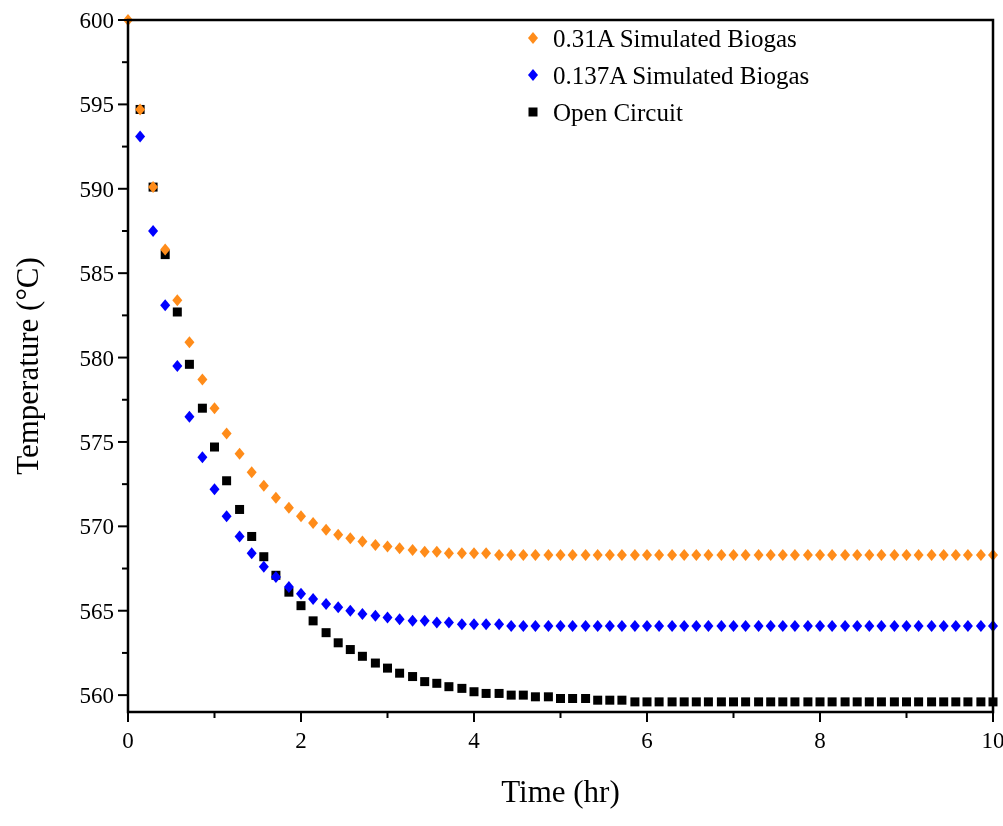 Image resolution: width=1003 pixels, height=826 pixels. What do you see at coordinates (618, 112) in the screenshot?
I see `legend-label: Open Circuit` at bounding box center [618, 112].